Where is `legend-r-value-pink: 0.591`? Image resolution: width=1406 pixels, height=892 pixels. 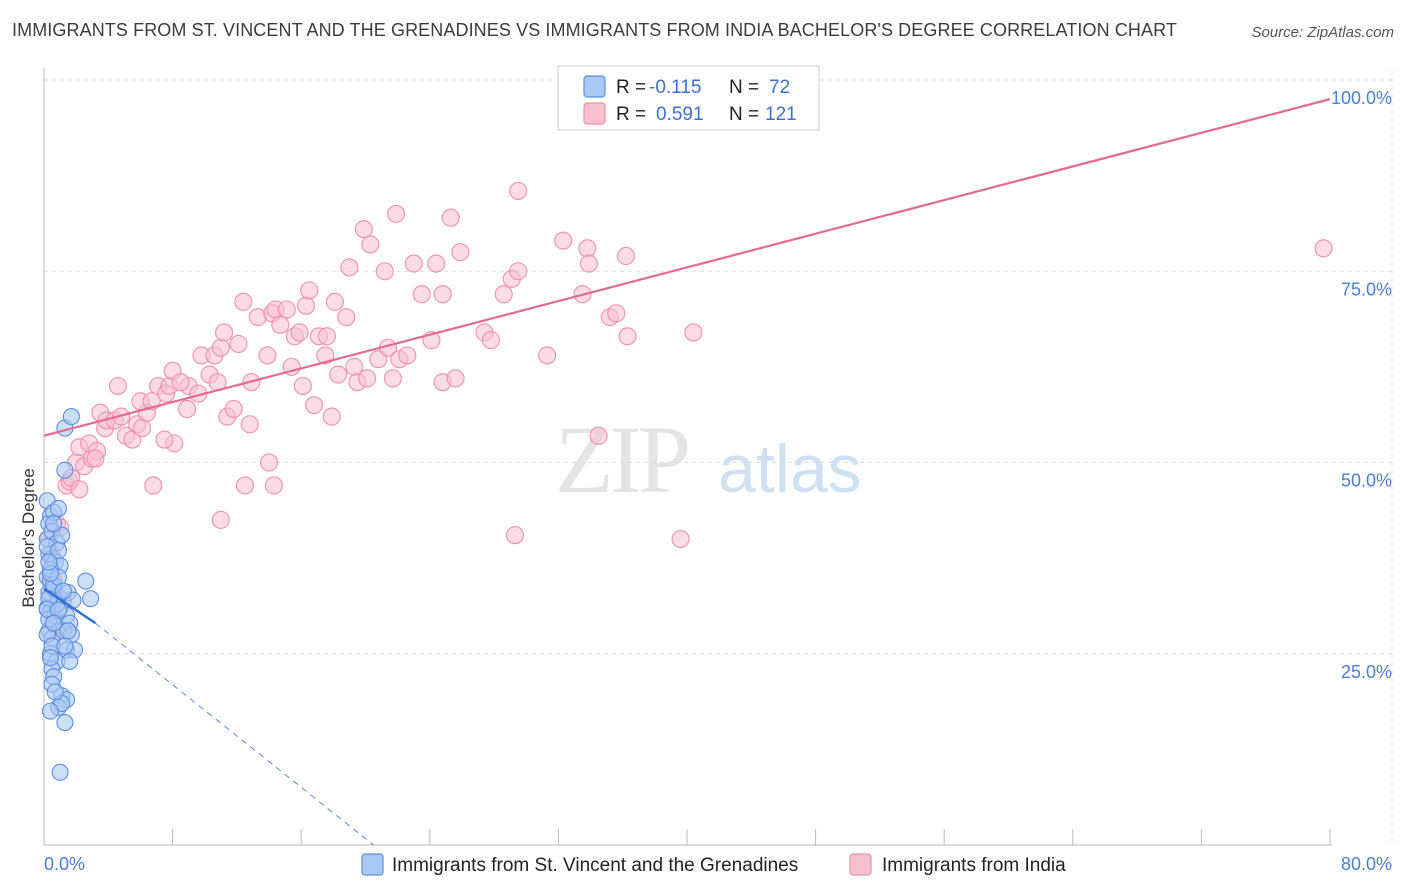
legend-r-value-pink: 0.591 is located at coordinates (680, 114).